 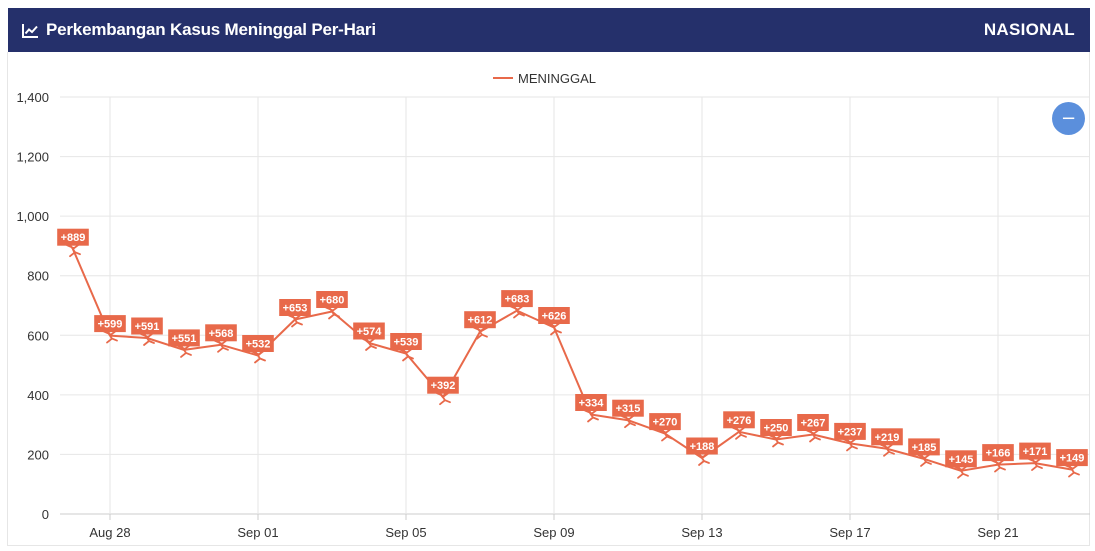 I want to click on y-tick-label: 0, so click(x=45, y=514).